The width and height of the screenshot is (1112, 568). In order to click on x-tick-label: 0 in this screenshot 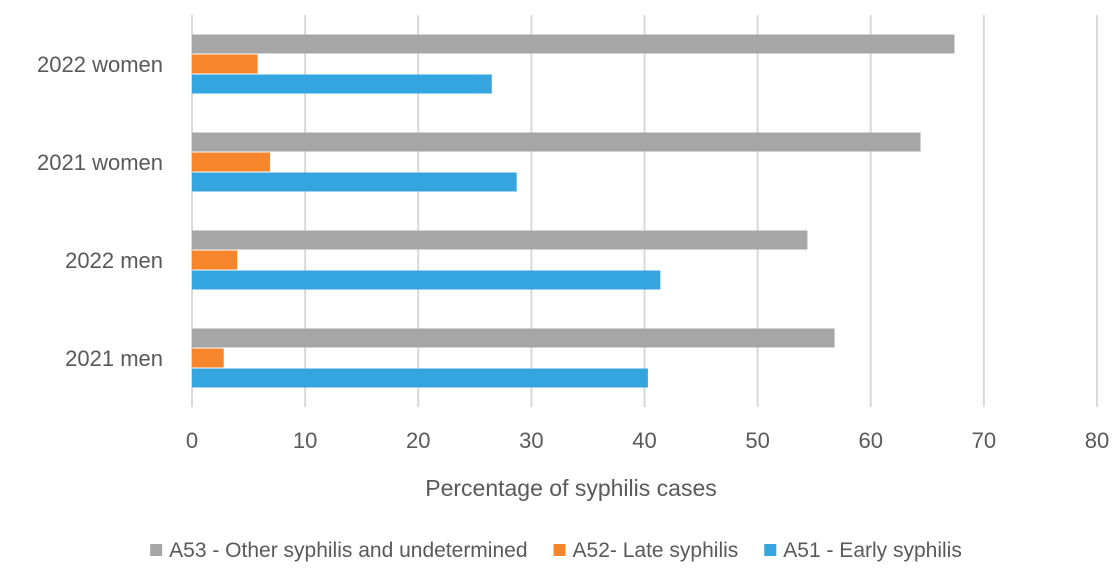, I will do `click(192, 440)`.